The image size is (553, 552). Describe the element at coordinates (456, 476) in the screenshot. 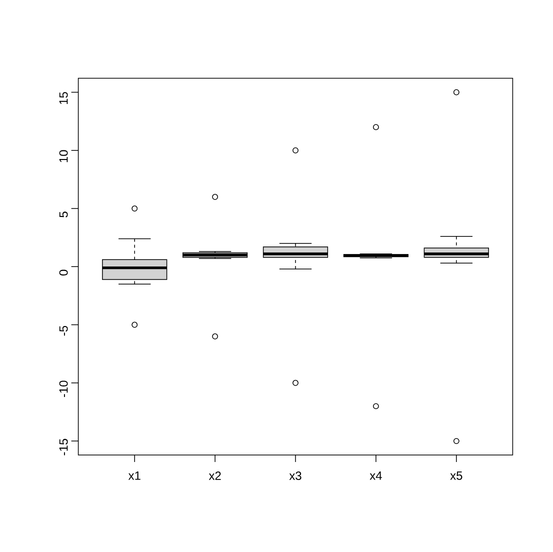

I see `x-tick-label: x5` at that location.